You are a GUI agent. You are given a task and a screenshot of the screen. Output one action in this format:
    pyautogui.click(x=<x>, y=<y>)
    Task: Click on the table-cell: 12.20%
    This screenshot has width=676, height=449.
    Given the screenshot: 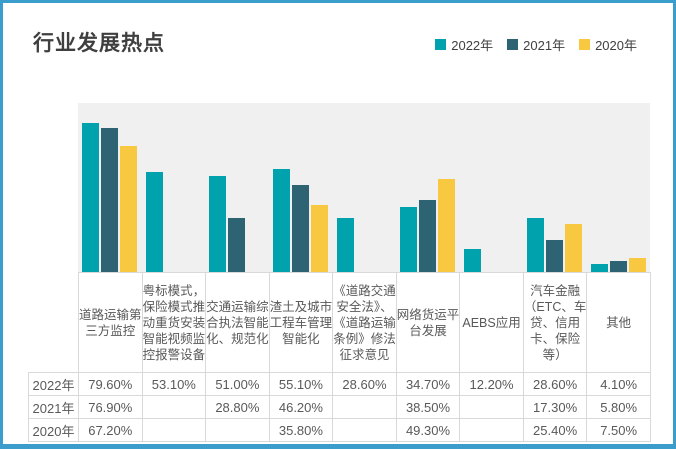 What is the action you would take?
    pyautogui.click(x=491, y=384)
    